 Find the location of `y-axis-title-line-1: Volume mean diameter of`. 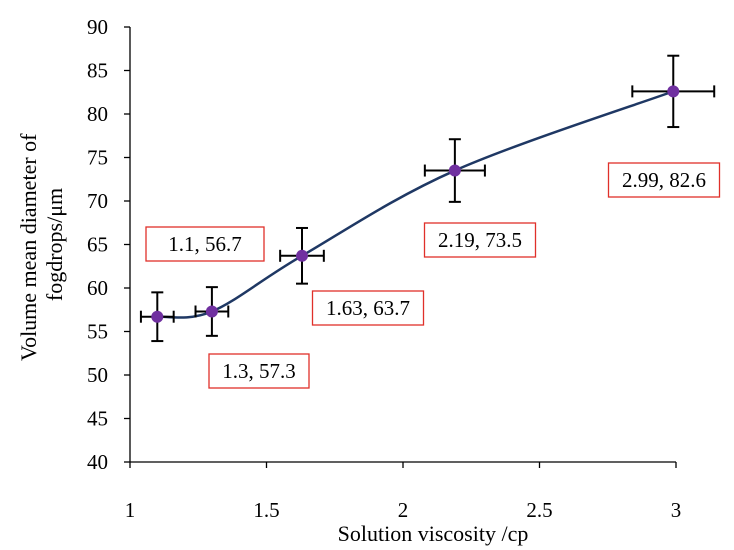

y-axis-title-line-1: Volume mean diameter of is located at coordinates (28, 247).